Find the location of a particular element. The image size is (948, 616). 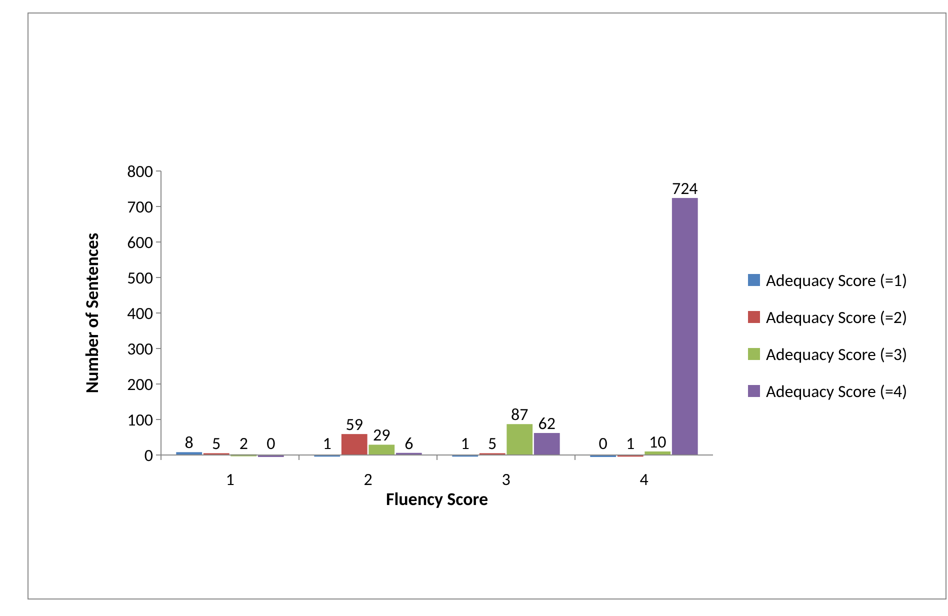

legend-label: Adequacy Score (=1) is located at coordinates (837, 280).